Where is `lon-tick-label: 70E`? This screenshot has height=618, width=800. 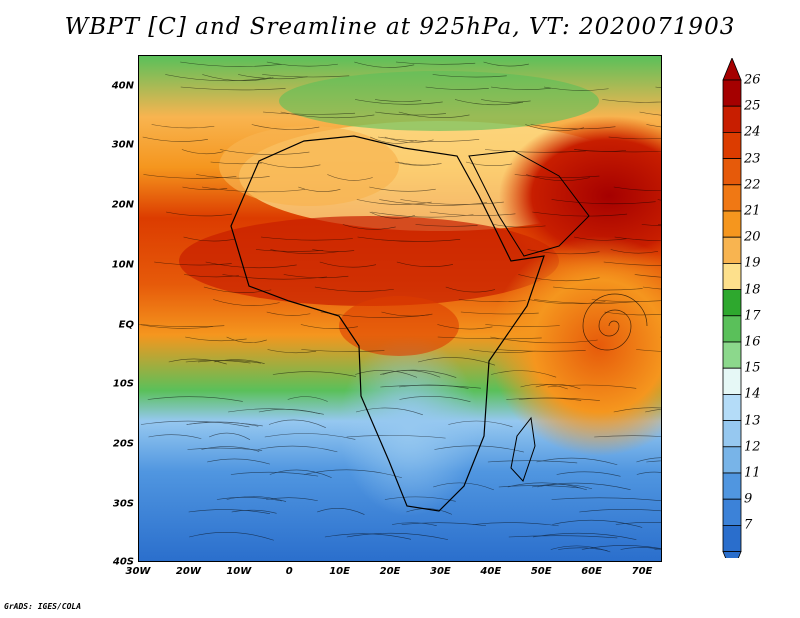 lon-tick-label: 70E is located at coordinates (642, 571).